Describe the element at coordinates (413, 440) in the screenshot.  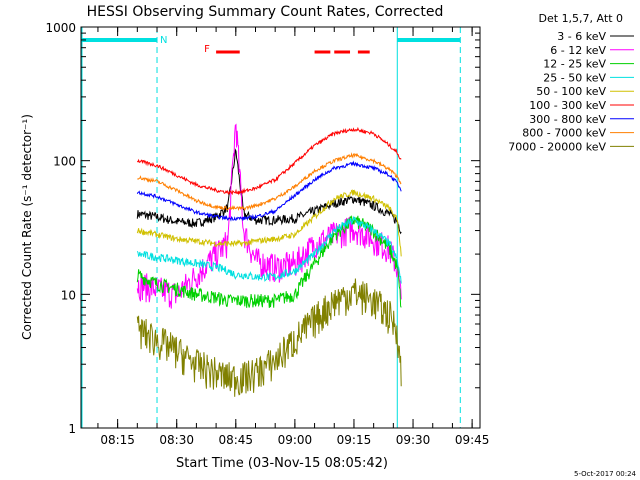
I see `x-tick-label: 09:30` at that location.